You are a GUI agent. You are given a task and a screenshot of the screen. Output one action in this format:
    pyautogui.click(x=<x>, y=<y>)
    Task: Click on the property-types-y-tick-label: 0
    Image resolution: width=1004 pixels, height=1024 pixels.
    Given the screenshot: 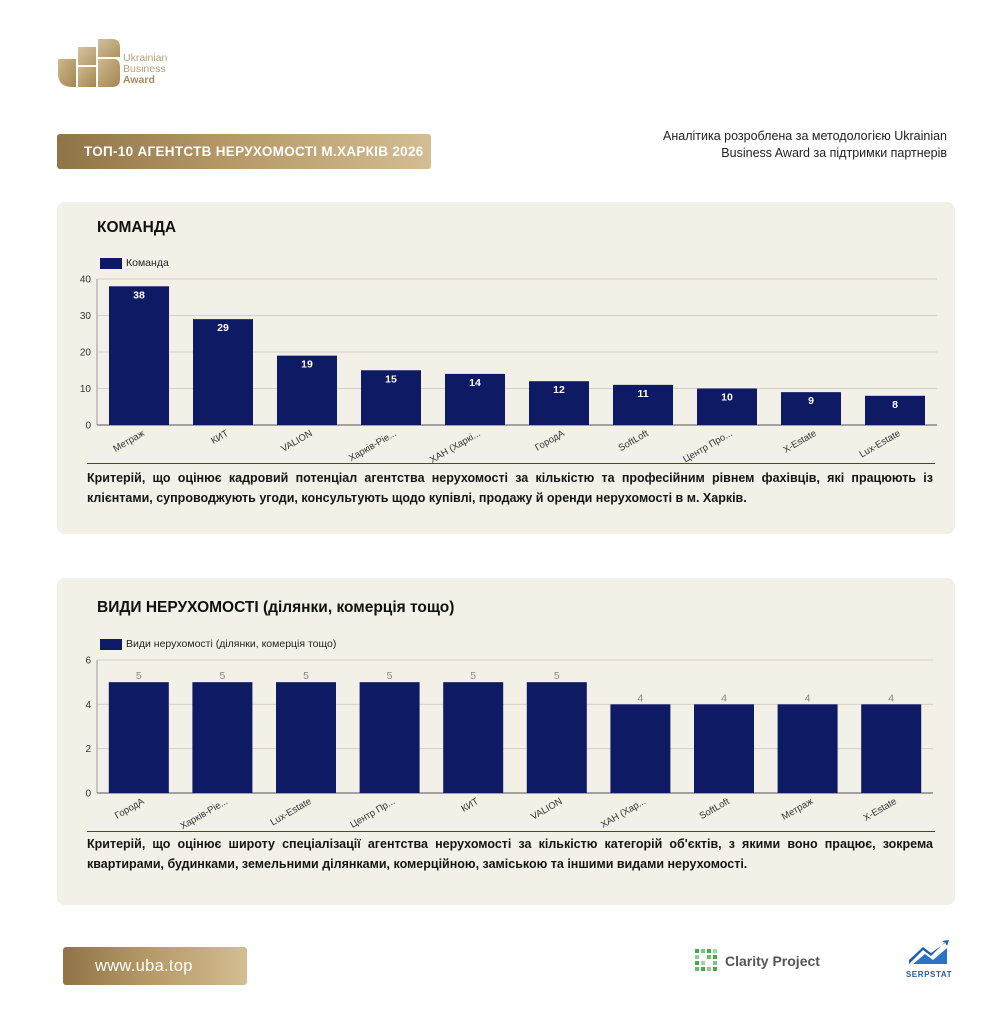 What is the action you would take?
    pyautogui.click(x=88, y=794)
    